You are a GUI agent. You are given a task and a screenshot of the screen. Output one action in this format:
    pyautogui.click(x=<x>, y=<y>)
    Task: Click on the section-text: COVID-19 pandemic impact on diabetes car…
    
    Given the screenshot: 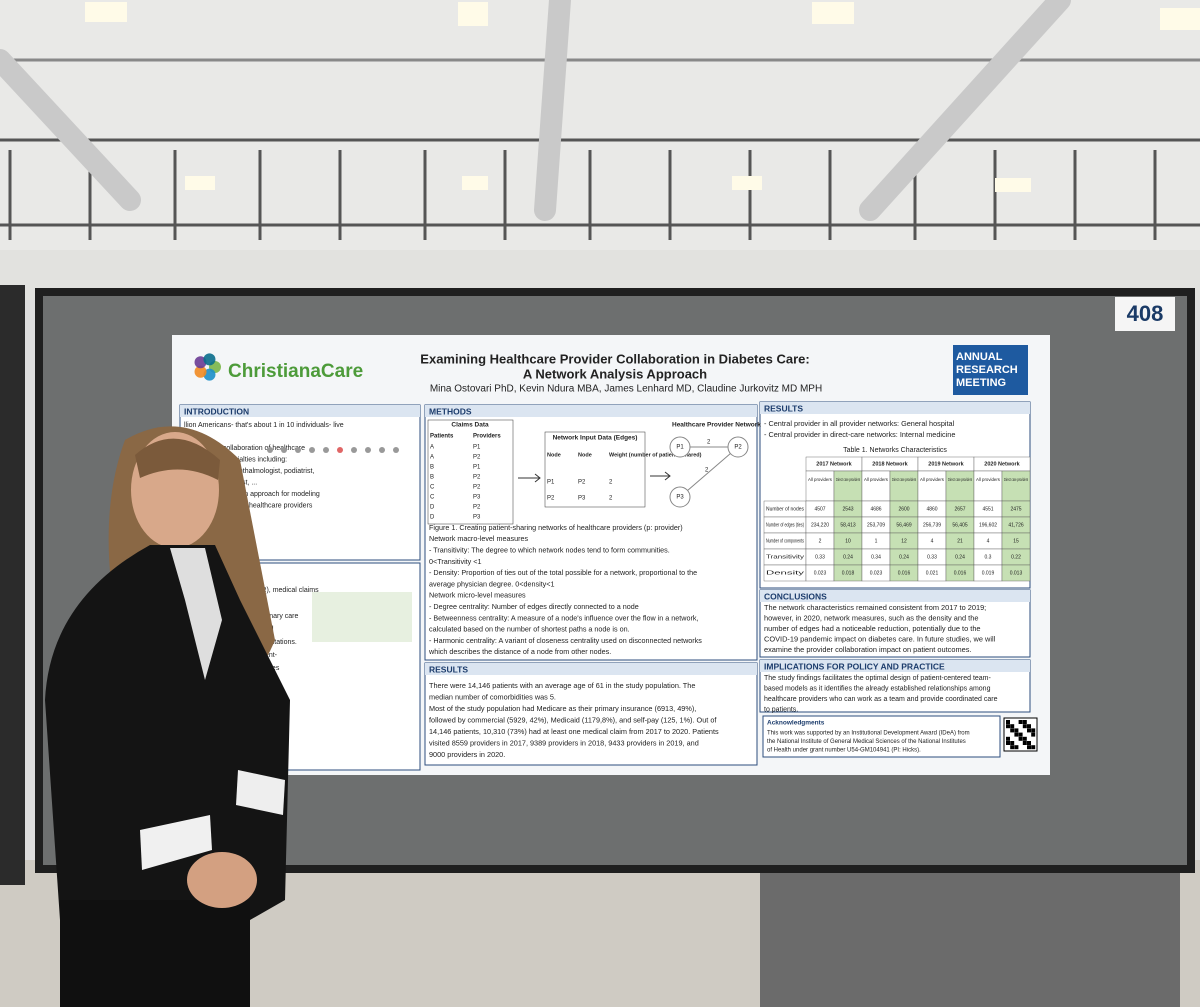 What is the action you would take?
    pyautogui.click(x=880, y=638)
    